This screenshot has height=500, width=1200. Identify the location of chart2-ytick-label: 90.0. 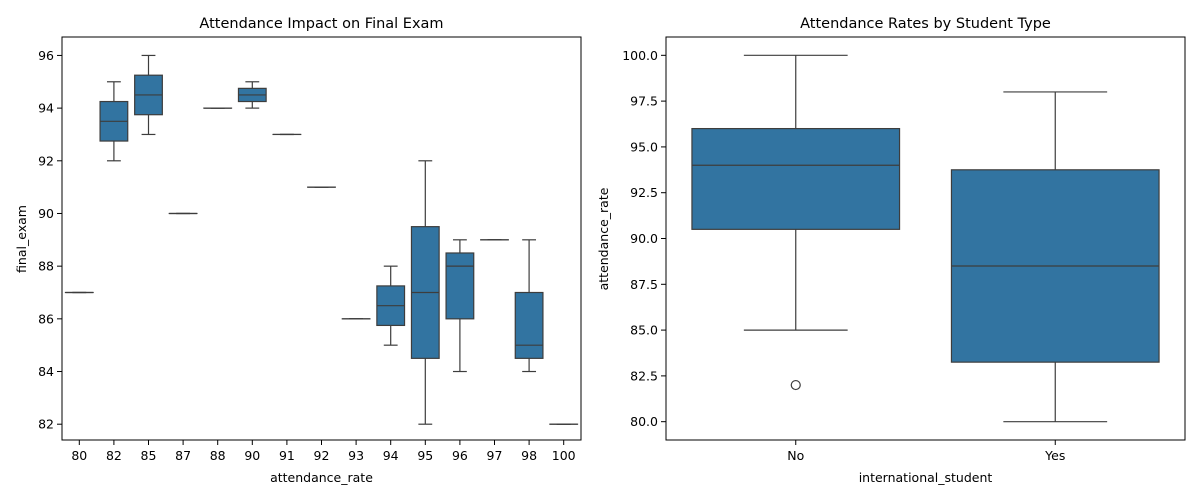
(644, 238).